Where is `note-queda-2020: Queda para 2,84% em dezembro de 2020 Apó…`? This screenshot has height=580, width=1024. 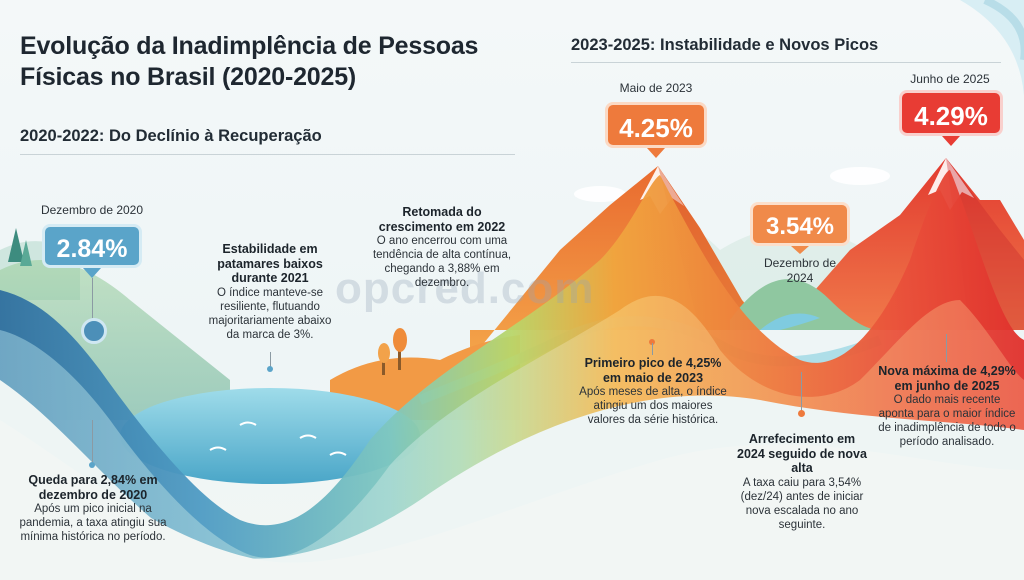 note-queda-2020: Queda para 2,84% em dezembro de 2020 Apó… is located at coordinates (93, 508).